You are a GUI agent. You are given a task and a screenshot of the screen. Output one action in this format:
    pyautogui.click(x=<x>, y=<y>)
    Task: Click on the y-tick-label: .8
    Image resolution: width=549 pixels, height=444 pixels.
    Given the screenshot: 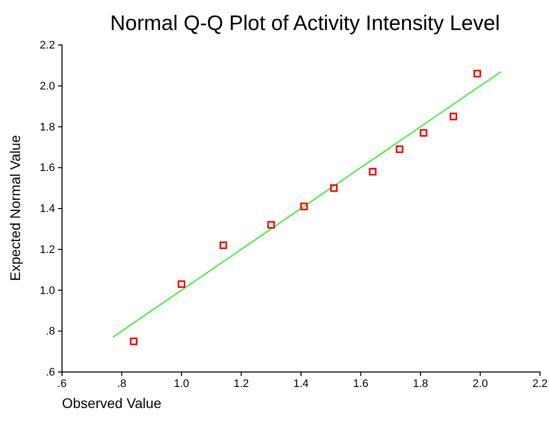 What is the action you would take?
    pyautogui.click(x=50, y=332)
    